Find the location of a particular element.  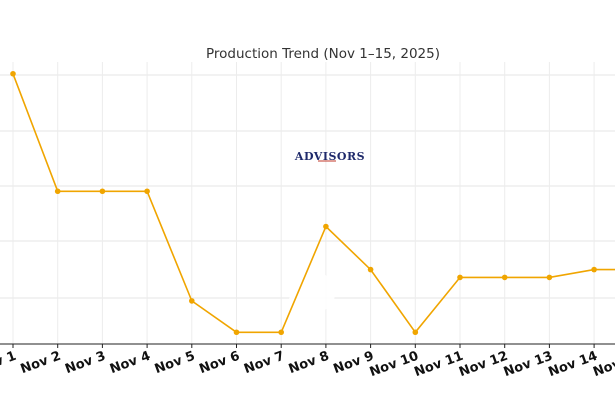

x-tick-label-1: Nov 1 is located at coordinates (9, 363).